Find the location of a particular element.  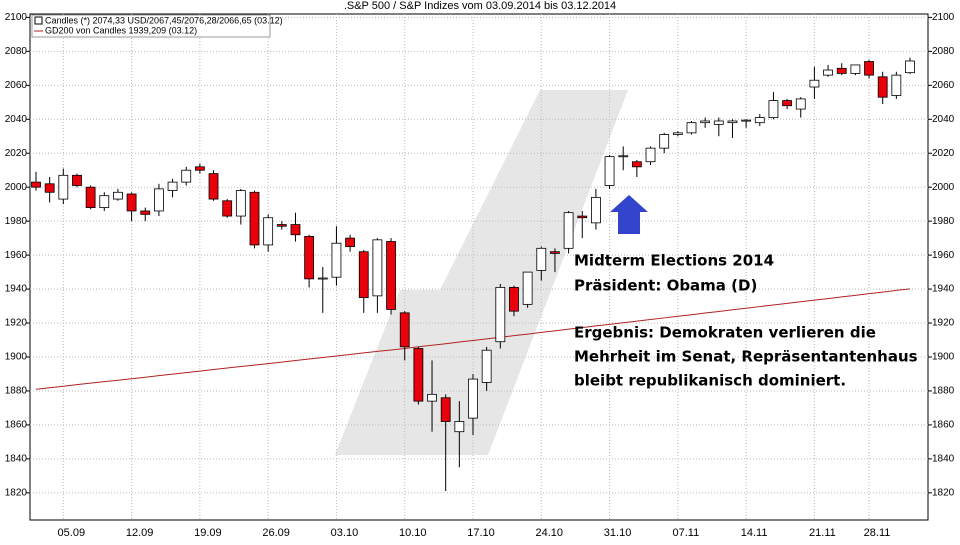

x-tick-label: 31.10 is located at coordinates (618, 533).